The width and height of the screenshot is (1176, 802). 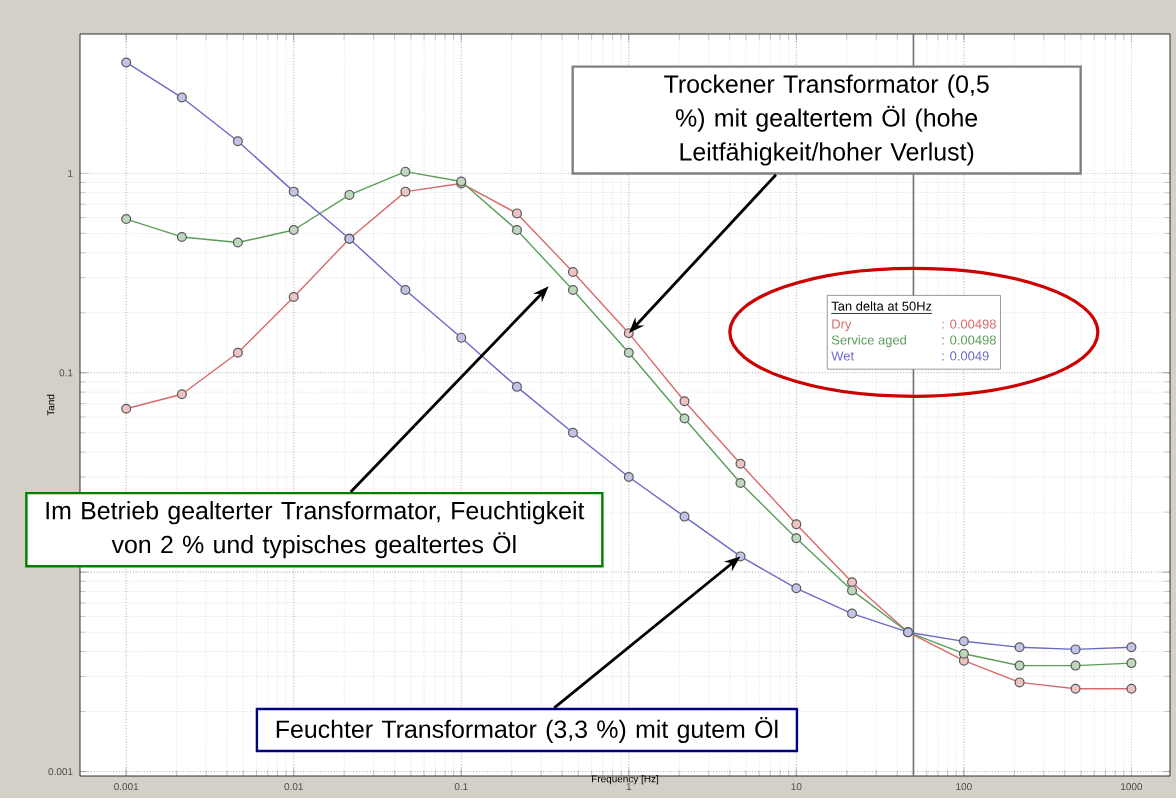 What do you see at coordinates (527, 729) in the screenshot?
I see `annotation: Feuchter Transformator (3,3 %) mit gutem Öl` at bounding box center [527, 729].